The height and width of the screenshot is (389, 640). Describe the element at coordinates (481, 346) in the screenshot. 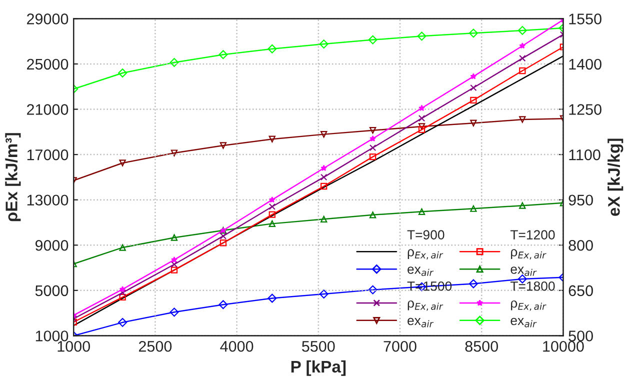

I see `x-tick-label: 8500` at that location.